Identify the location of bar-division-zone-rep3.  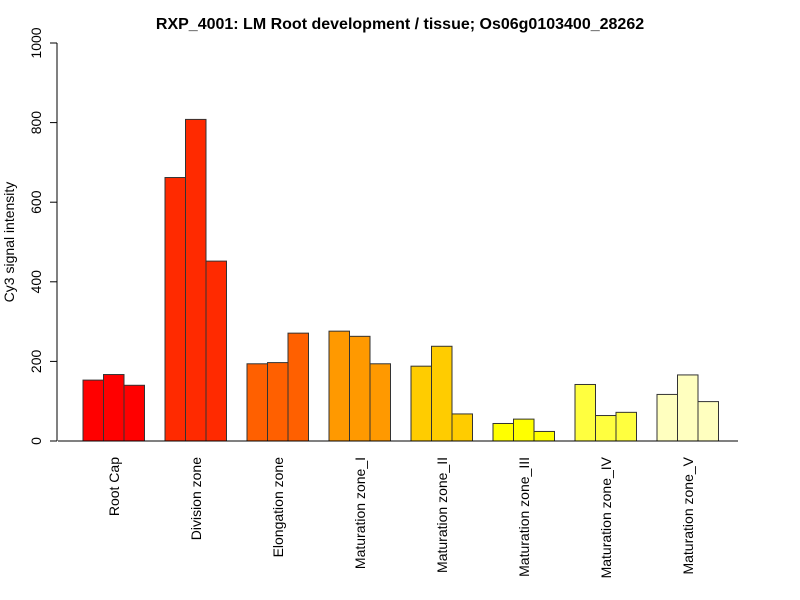
(216, 351).